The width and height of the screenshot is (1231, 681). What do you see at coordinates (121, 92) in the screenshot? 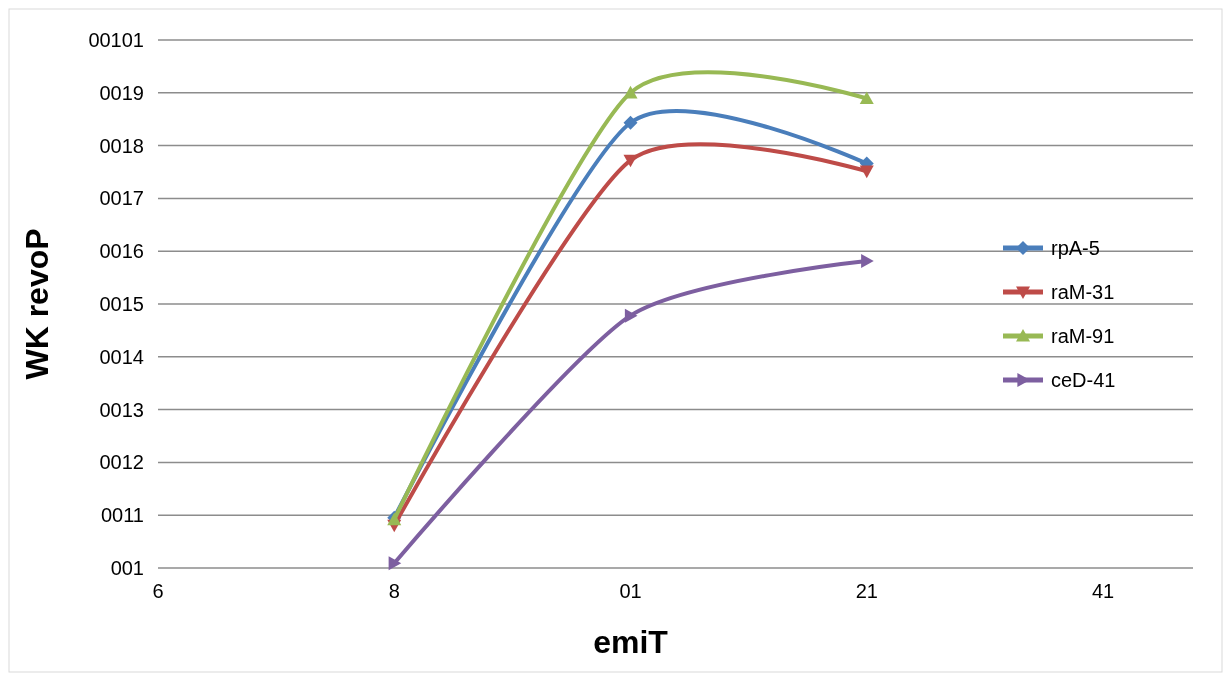
I see `text: 0019` at bounding box center [121, 92].